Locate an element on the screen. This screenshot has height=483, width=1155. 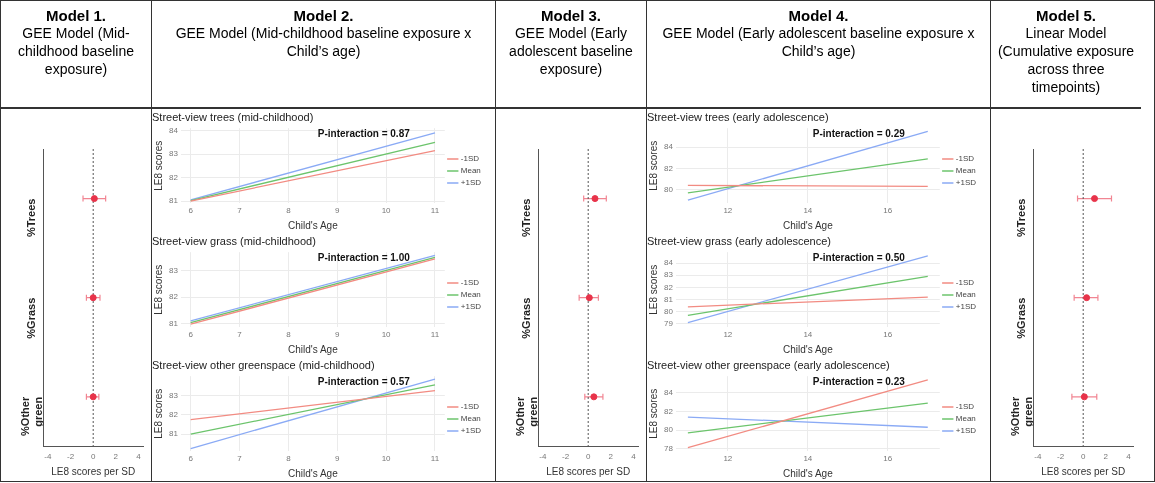
chart-title: Street-view grass (mid-childhood) is located at coordinates (234, 240).